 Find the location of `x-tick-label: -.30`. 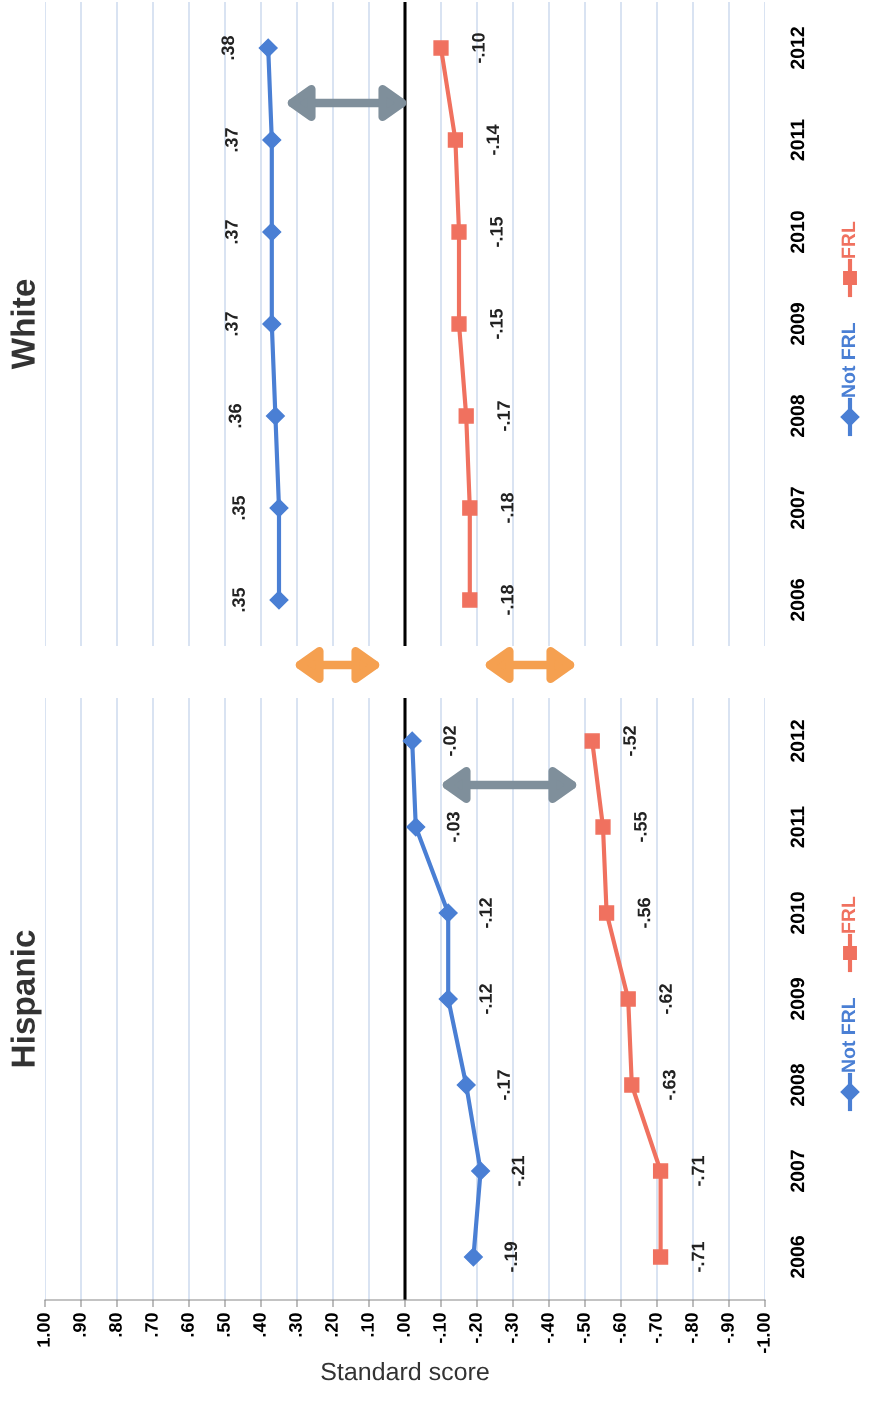

x-tick-label: -.30 is located at coordinates (511, 1328).